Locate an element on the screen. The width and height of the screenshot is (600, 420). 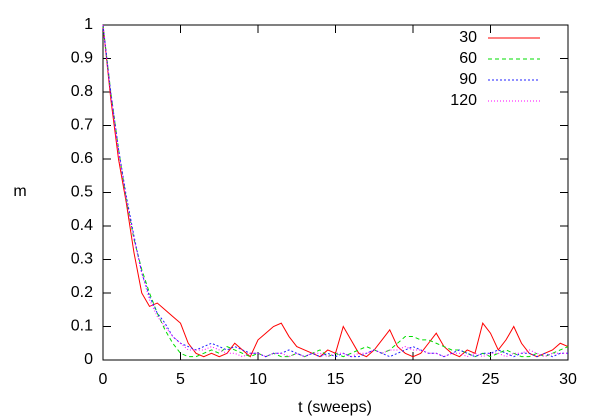
legend-label: 90 is located at coordinates (468, 79).